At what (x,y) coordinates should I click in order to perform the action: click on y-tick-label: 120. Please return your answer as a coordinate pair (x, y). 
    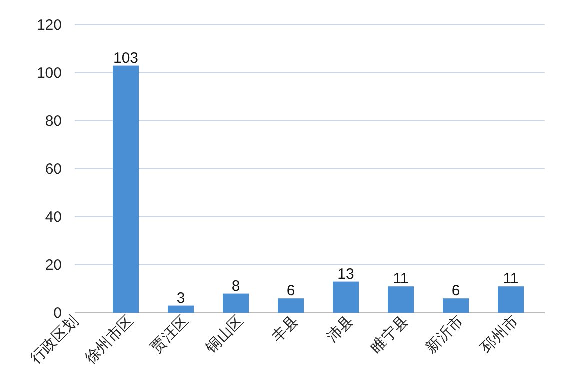
    Looking at the image, I should click on (49, 25).